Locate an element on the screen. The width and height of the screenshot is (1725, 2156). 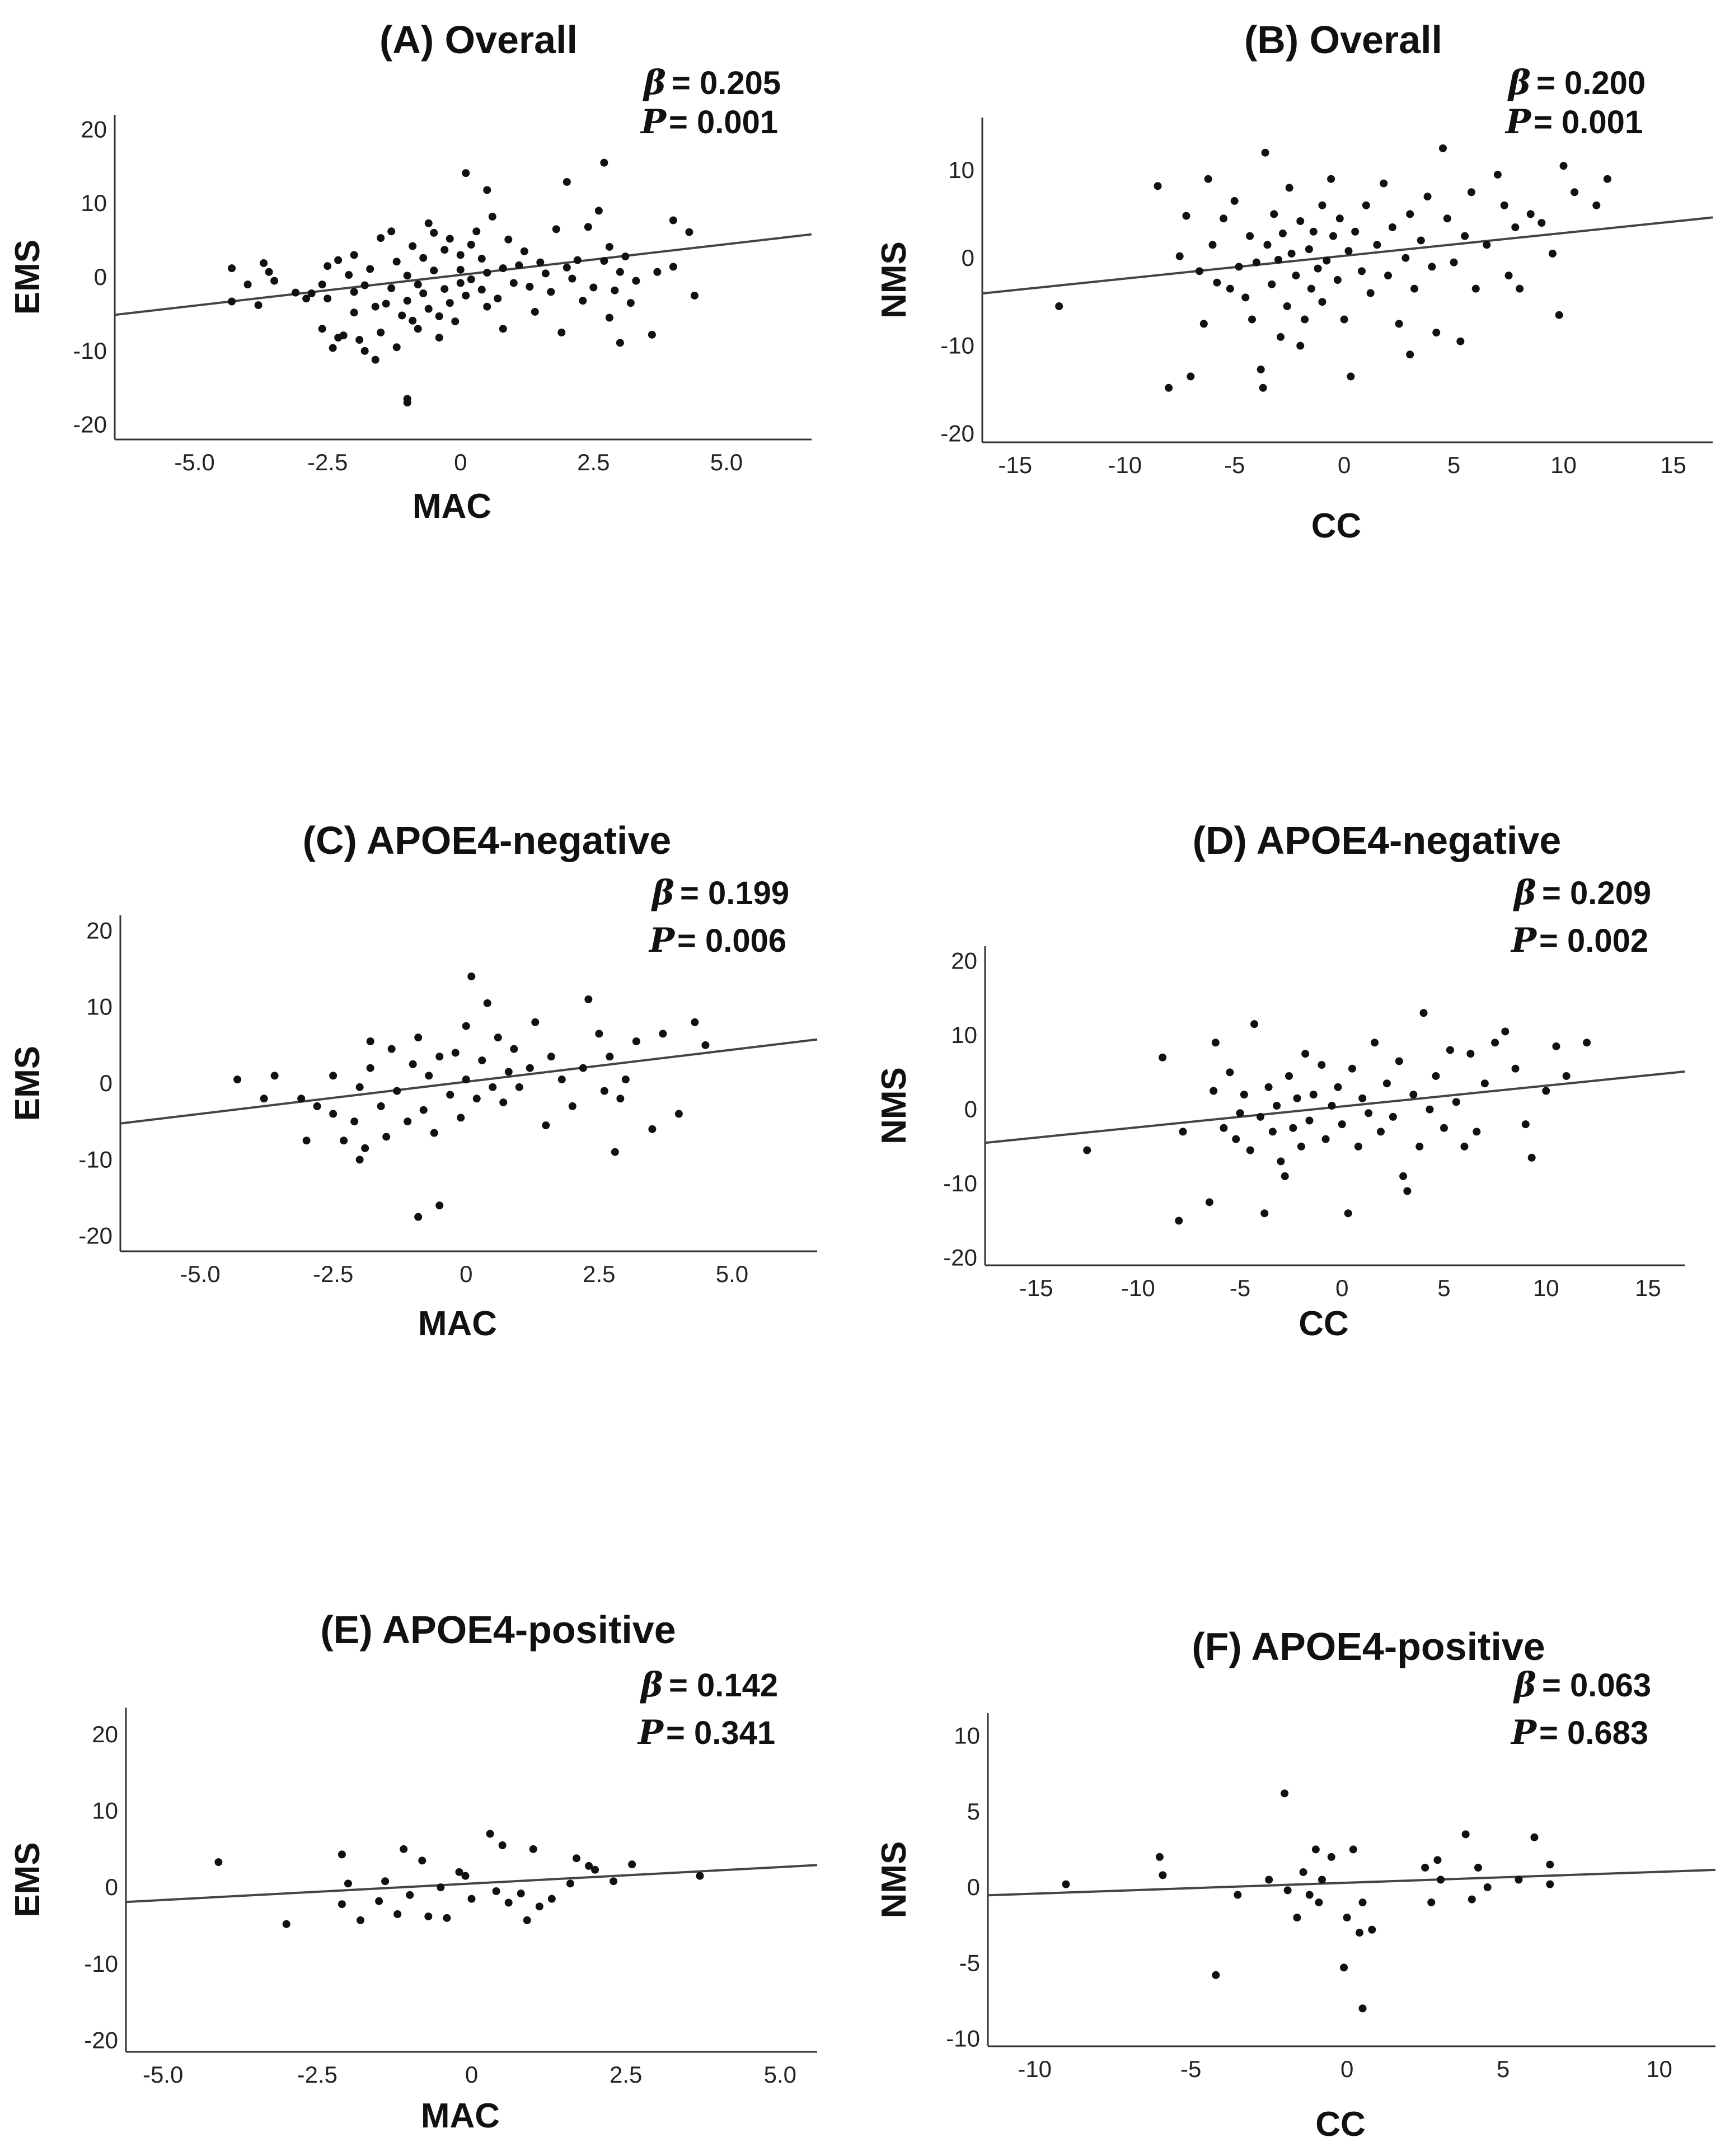
scatter-plot-area: -5.0 -2.5 0 2.5 5.0 -20 -10 0 10 20 is located at coordinates (442, 295).